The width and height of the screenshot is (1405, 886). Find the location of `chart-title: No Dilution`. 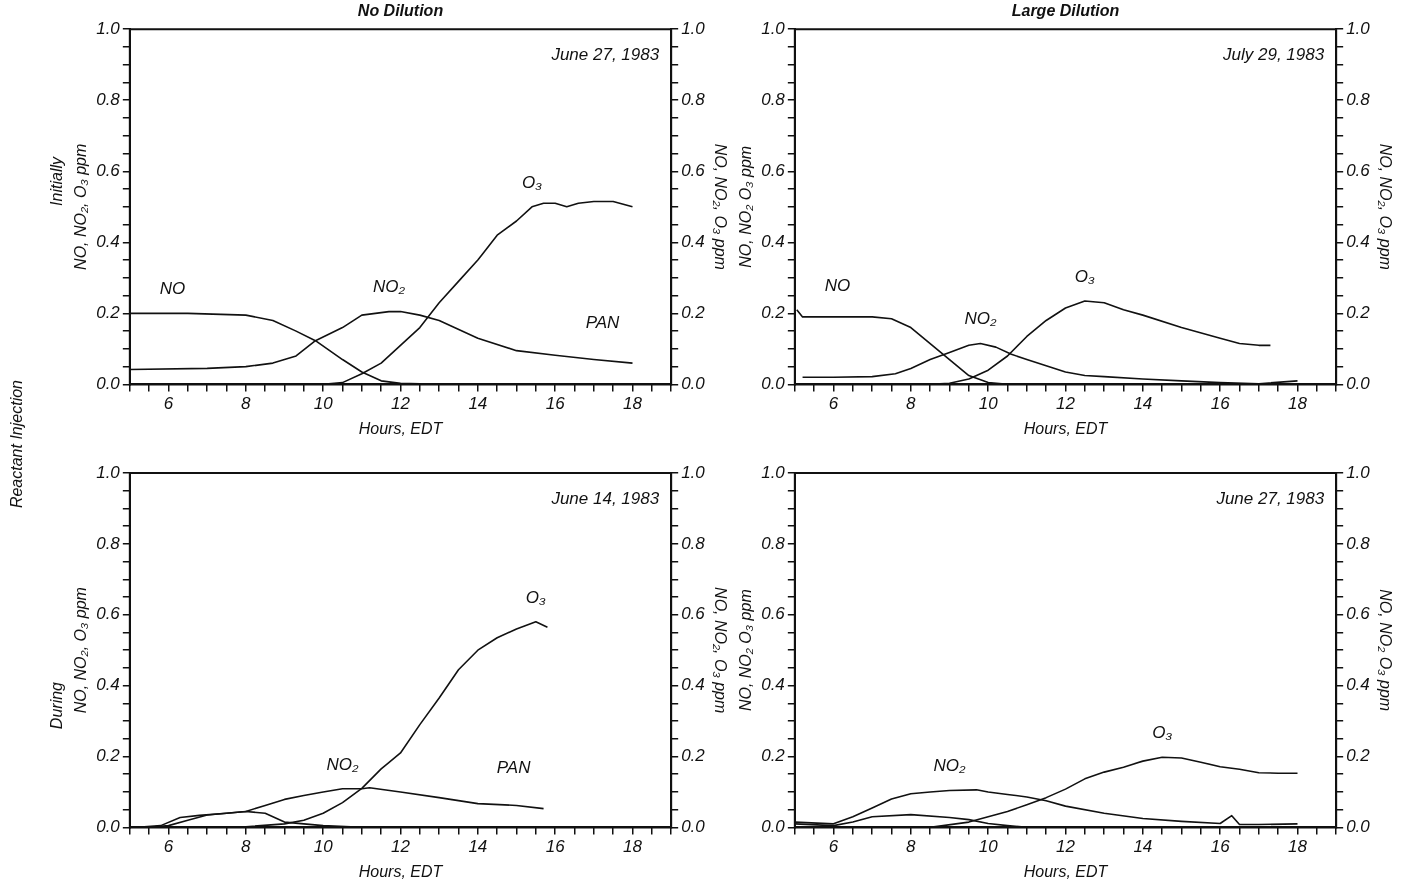

chart-title: No Dilution is located at coordinates (400, 11).